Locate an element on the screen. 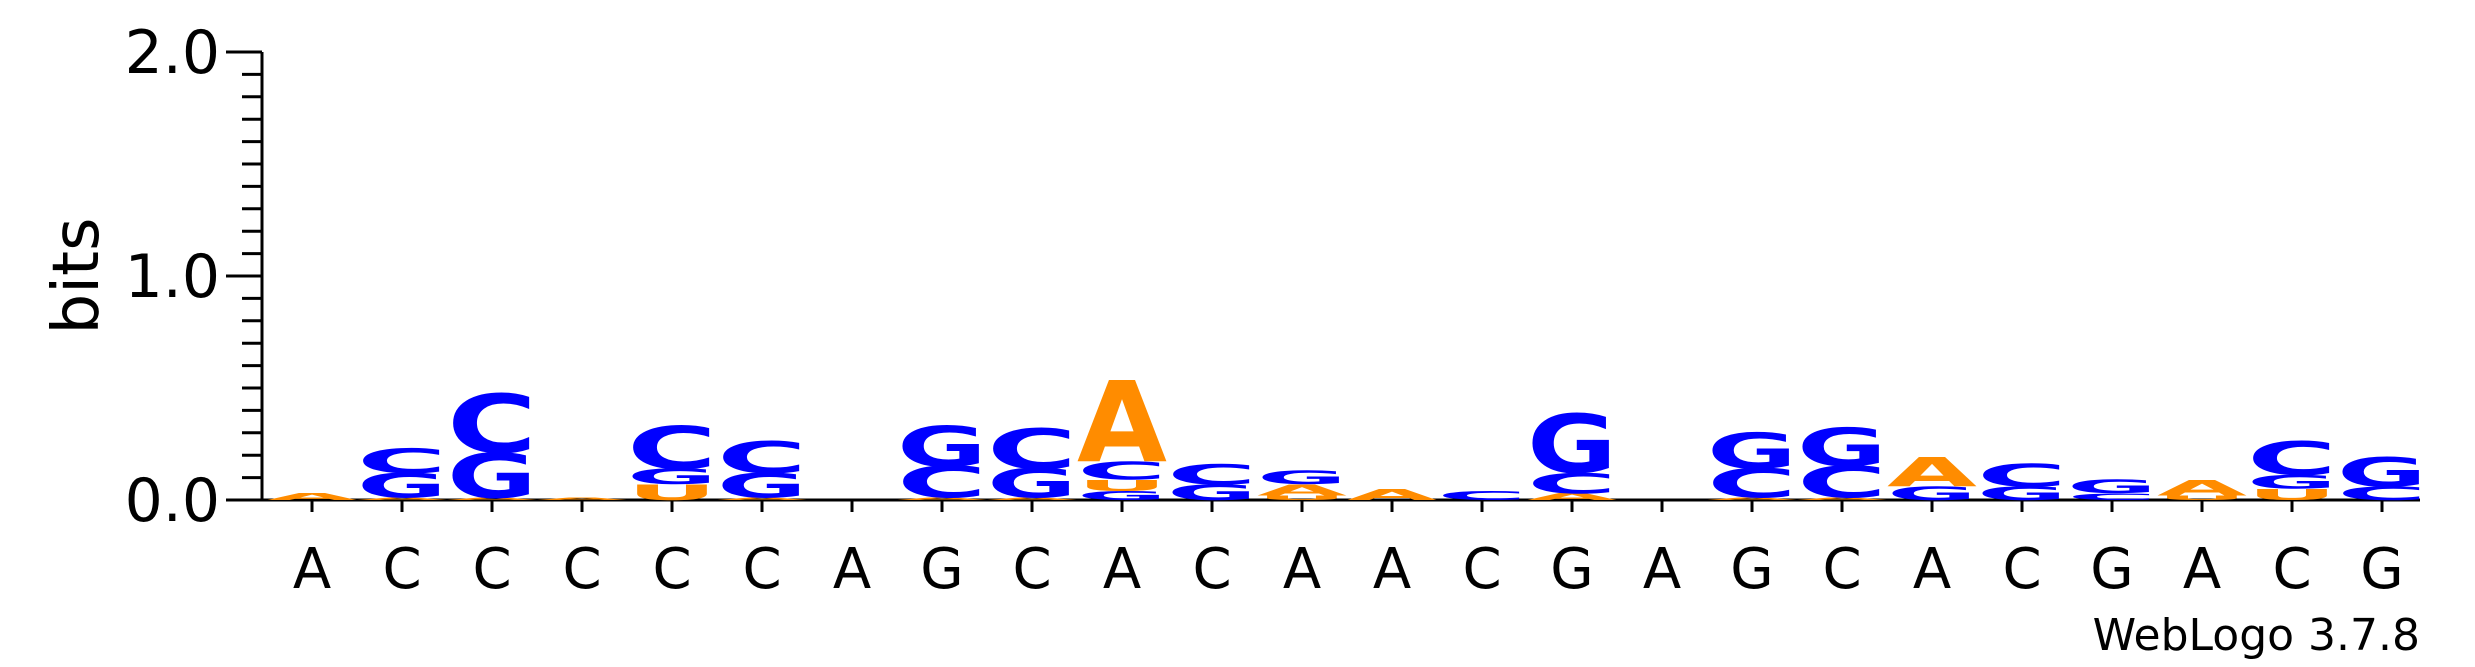 The height and width of the screenshot is (667, 2475). y-axis: 0.0 1.0 2.0 bits is located at coordinates (152, 277).